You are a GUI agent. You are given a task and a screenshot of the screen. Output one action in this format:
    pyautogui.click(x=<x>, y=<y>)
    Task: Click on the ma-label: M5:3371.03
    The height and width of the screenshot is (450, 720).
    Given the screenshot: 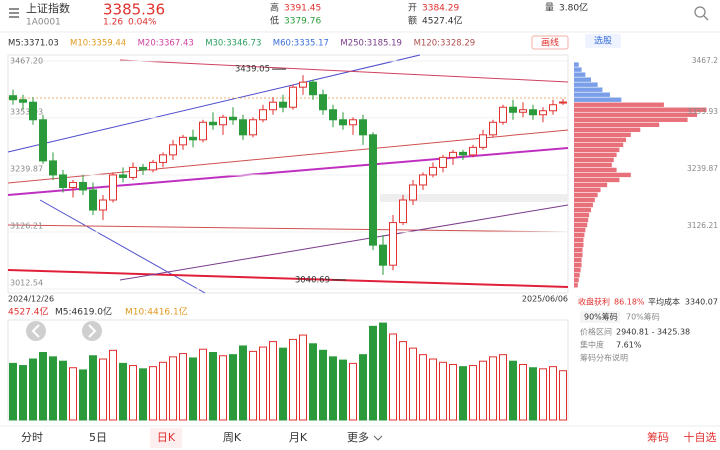 What is the action you would take?
    pyautogui.click(x=33, y=44)
    